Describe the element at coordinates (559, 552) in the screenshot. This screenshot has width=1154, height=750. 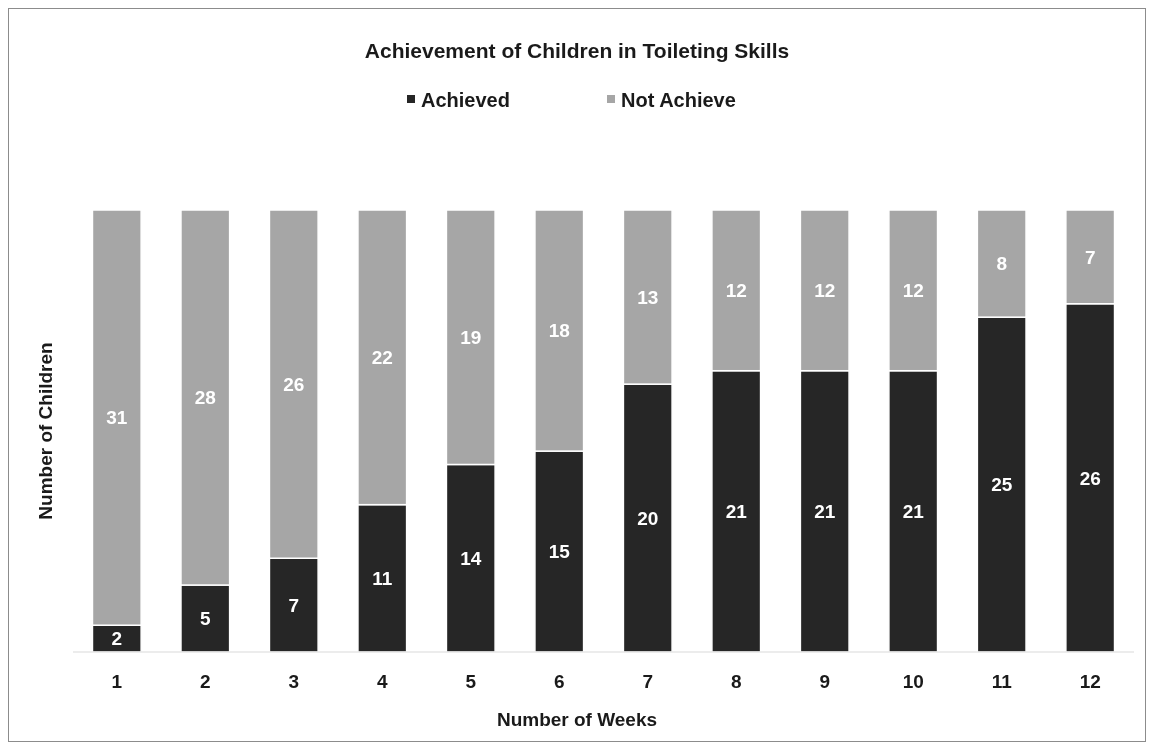
I see `data-label: 15` at that location.